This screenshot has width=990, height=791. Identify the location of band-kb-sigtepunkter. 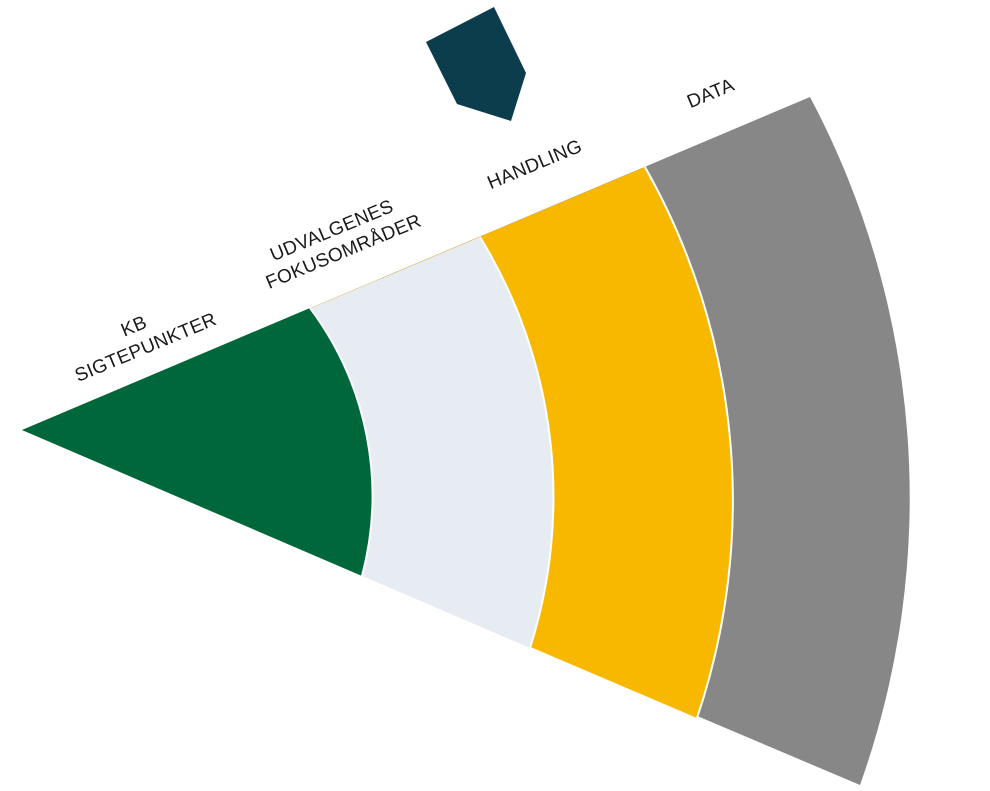
(197, 442).